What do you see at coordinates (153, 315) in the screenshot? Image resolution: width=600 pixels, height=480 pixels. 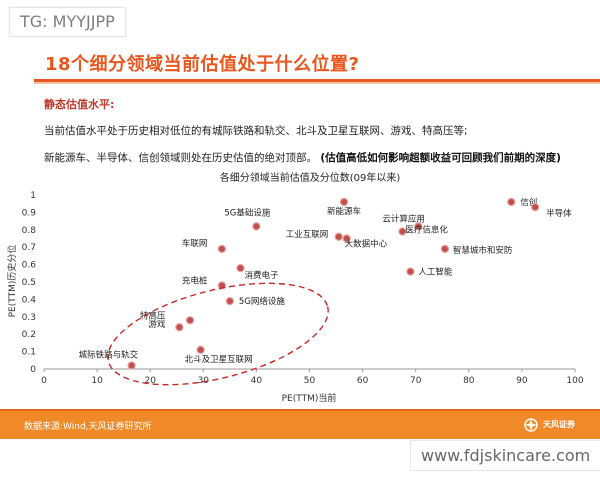 I see `data-label: 特高压` at bounding box center [153, 315].